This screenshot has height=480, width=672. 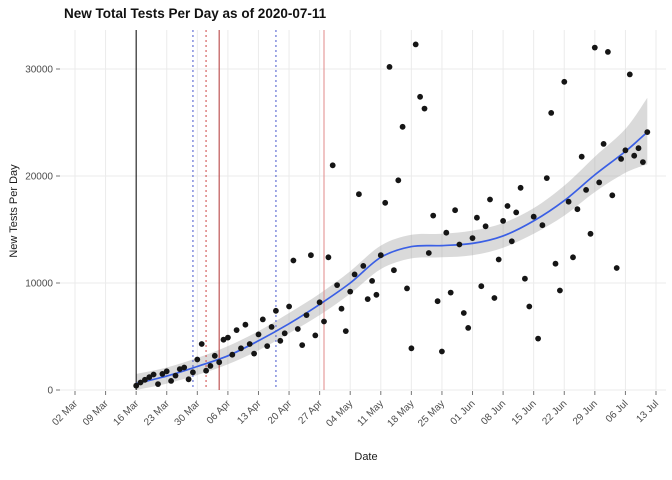 What do you see at coordinates (647, 411) in the screenshot?
I see `x-tick-label: 13 Jul` at bounding box center [647, 411].